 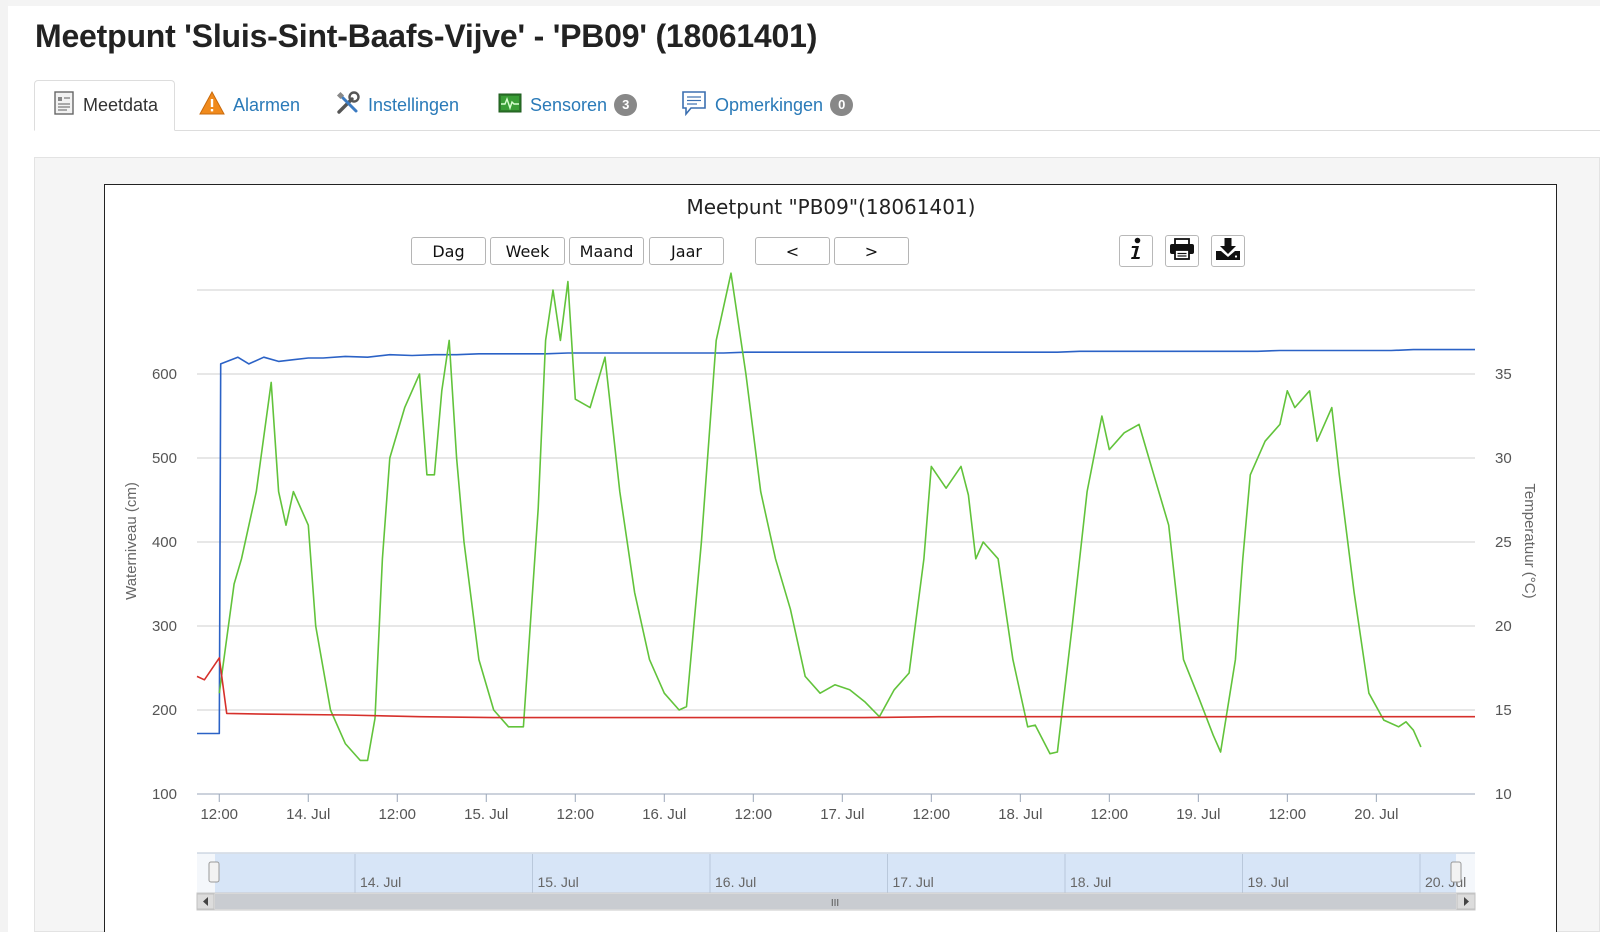 I want to click on top-strip, so click(x=800, y=3).